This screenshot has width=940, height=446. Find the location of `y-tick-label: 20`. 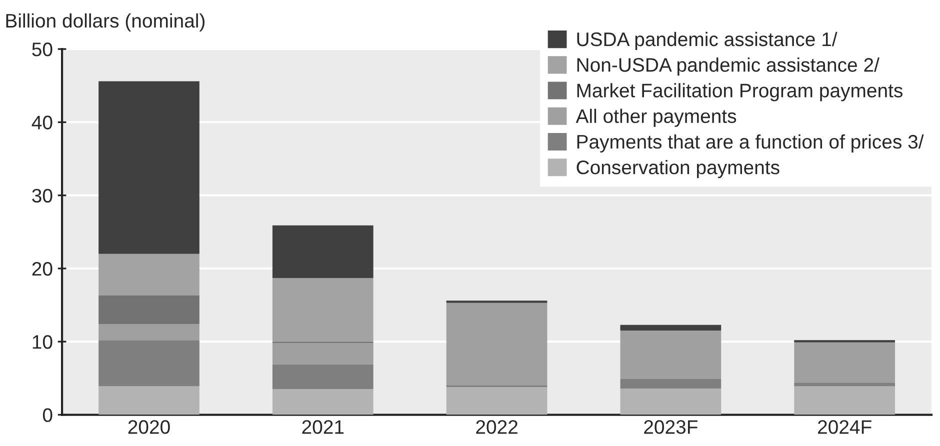

y-tick-label: 20 is located at coordinates (42, 269).